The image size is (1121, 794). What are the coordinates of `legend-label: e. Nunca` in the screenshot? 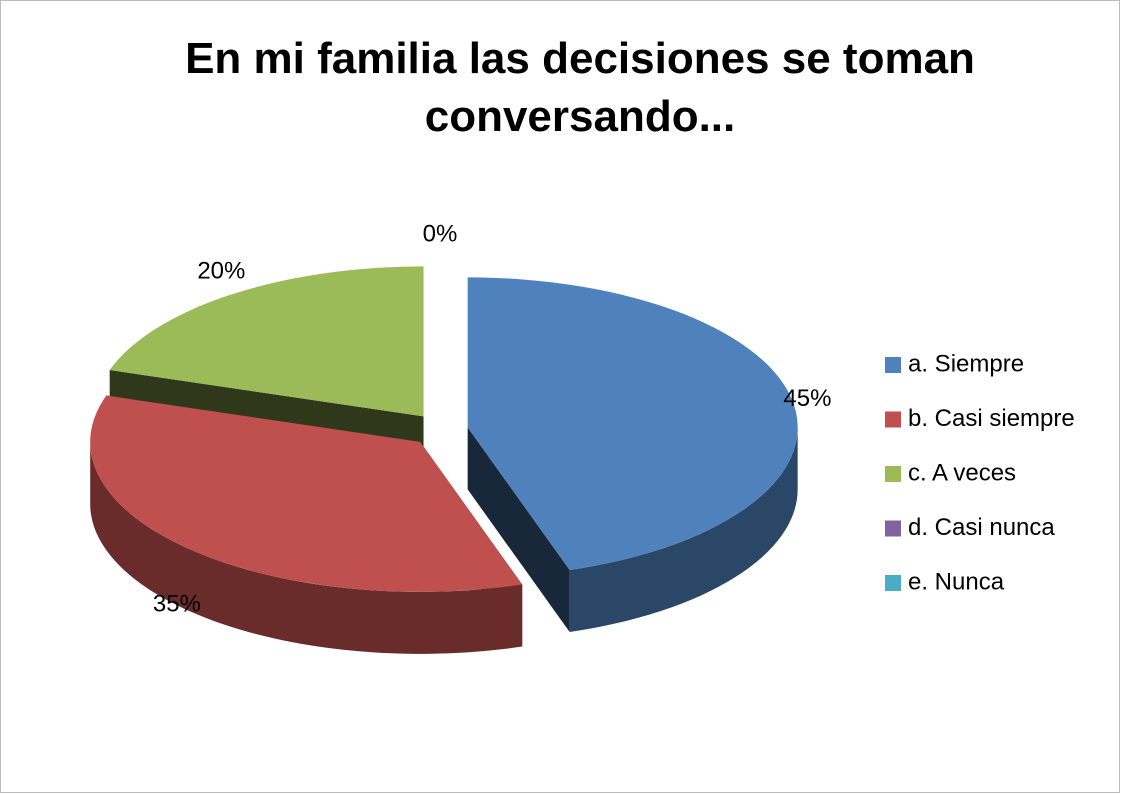 It's located at (956, 581).